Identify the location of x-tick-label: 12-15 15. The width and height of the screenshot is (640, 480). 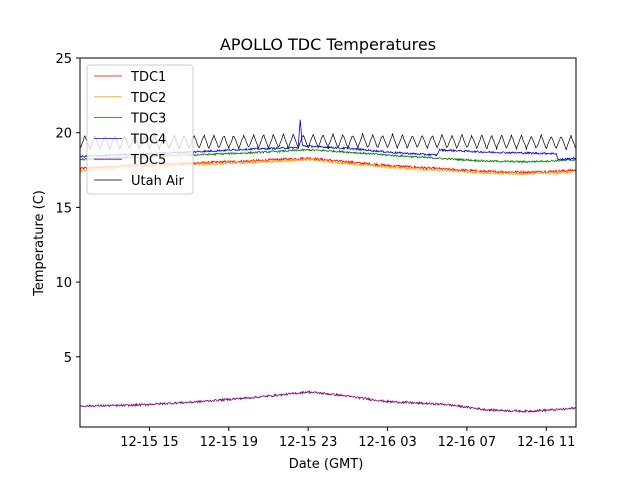
(149, 442).